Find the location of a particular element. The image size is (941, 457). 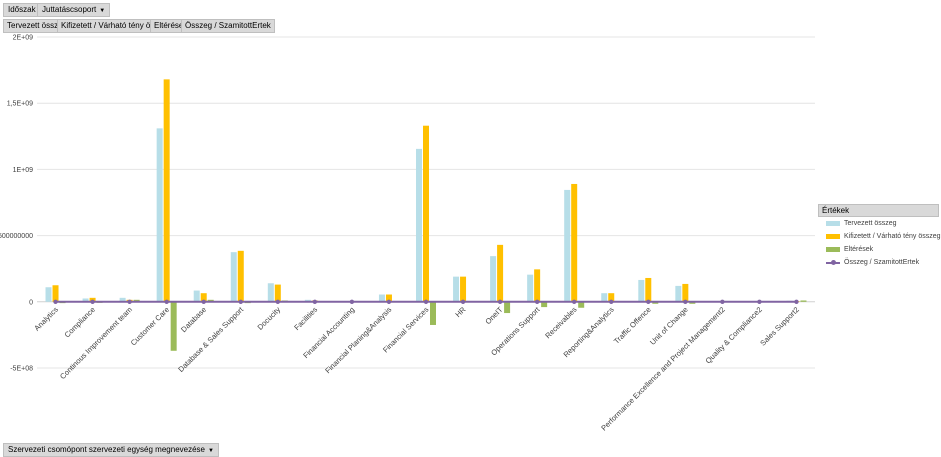

value-field-label: Kifizetett / Várható tény összeg is located at coordinates (116, 25).